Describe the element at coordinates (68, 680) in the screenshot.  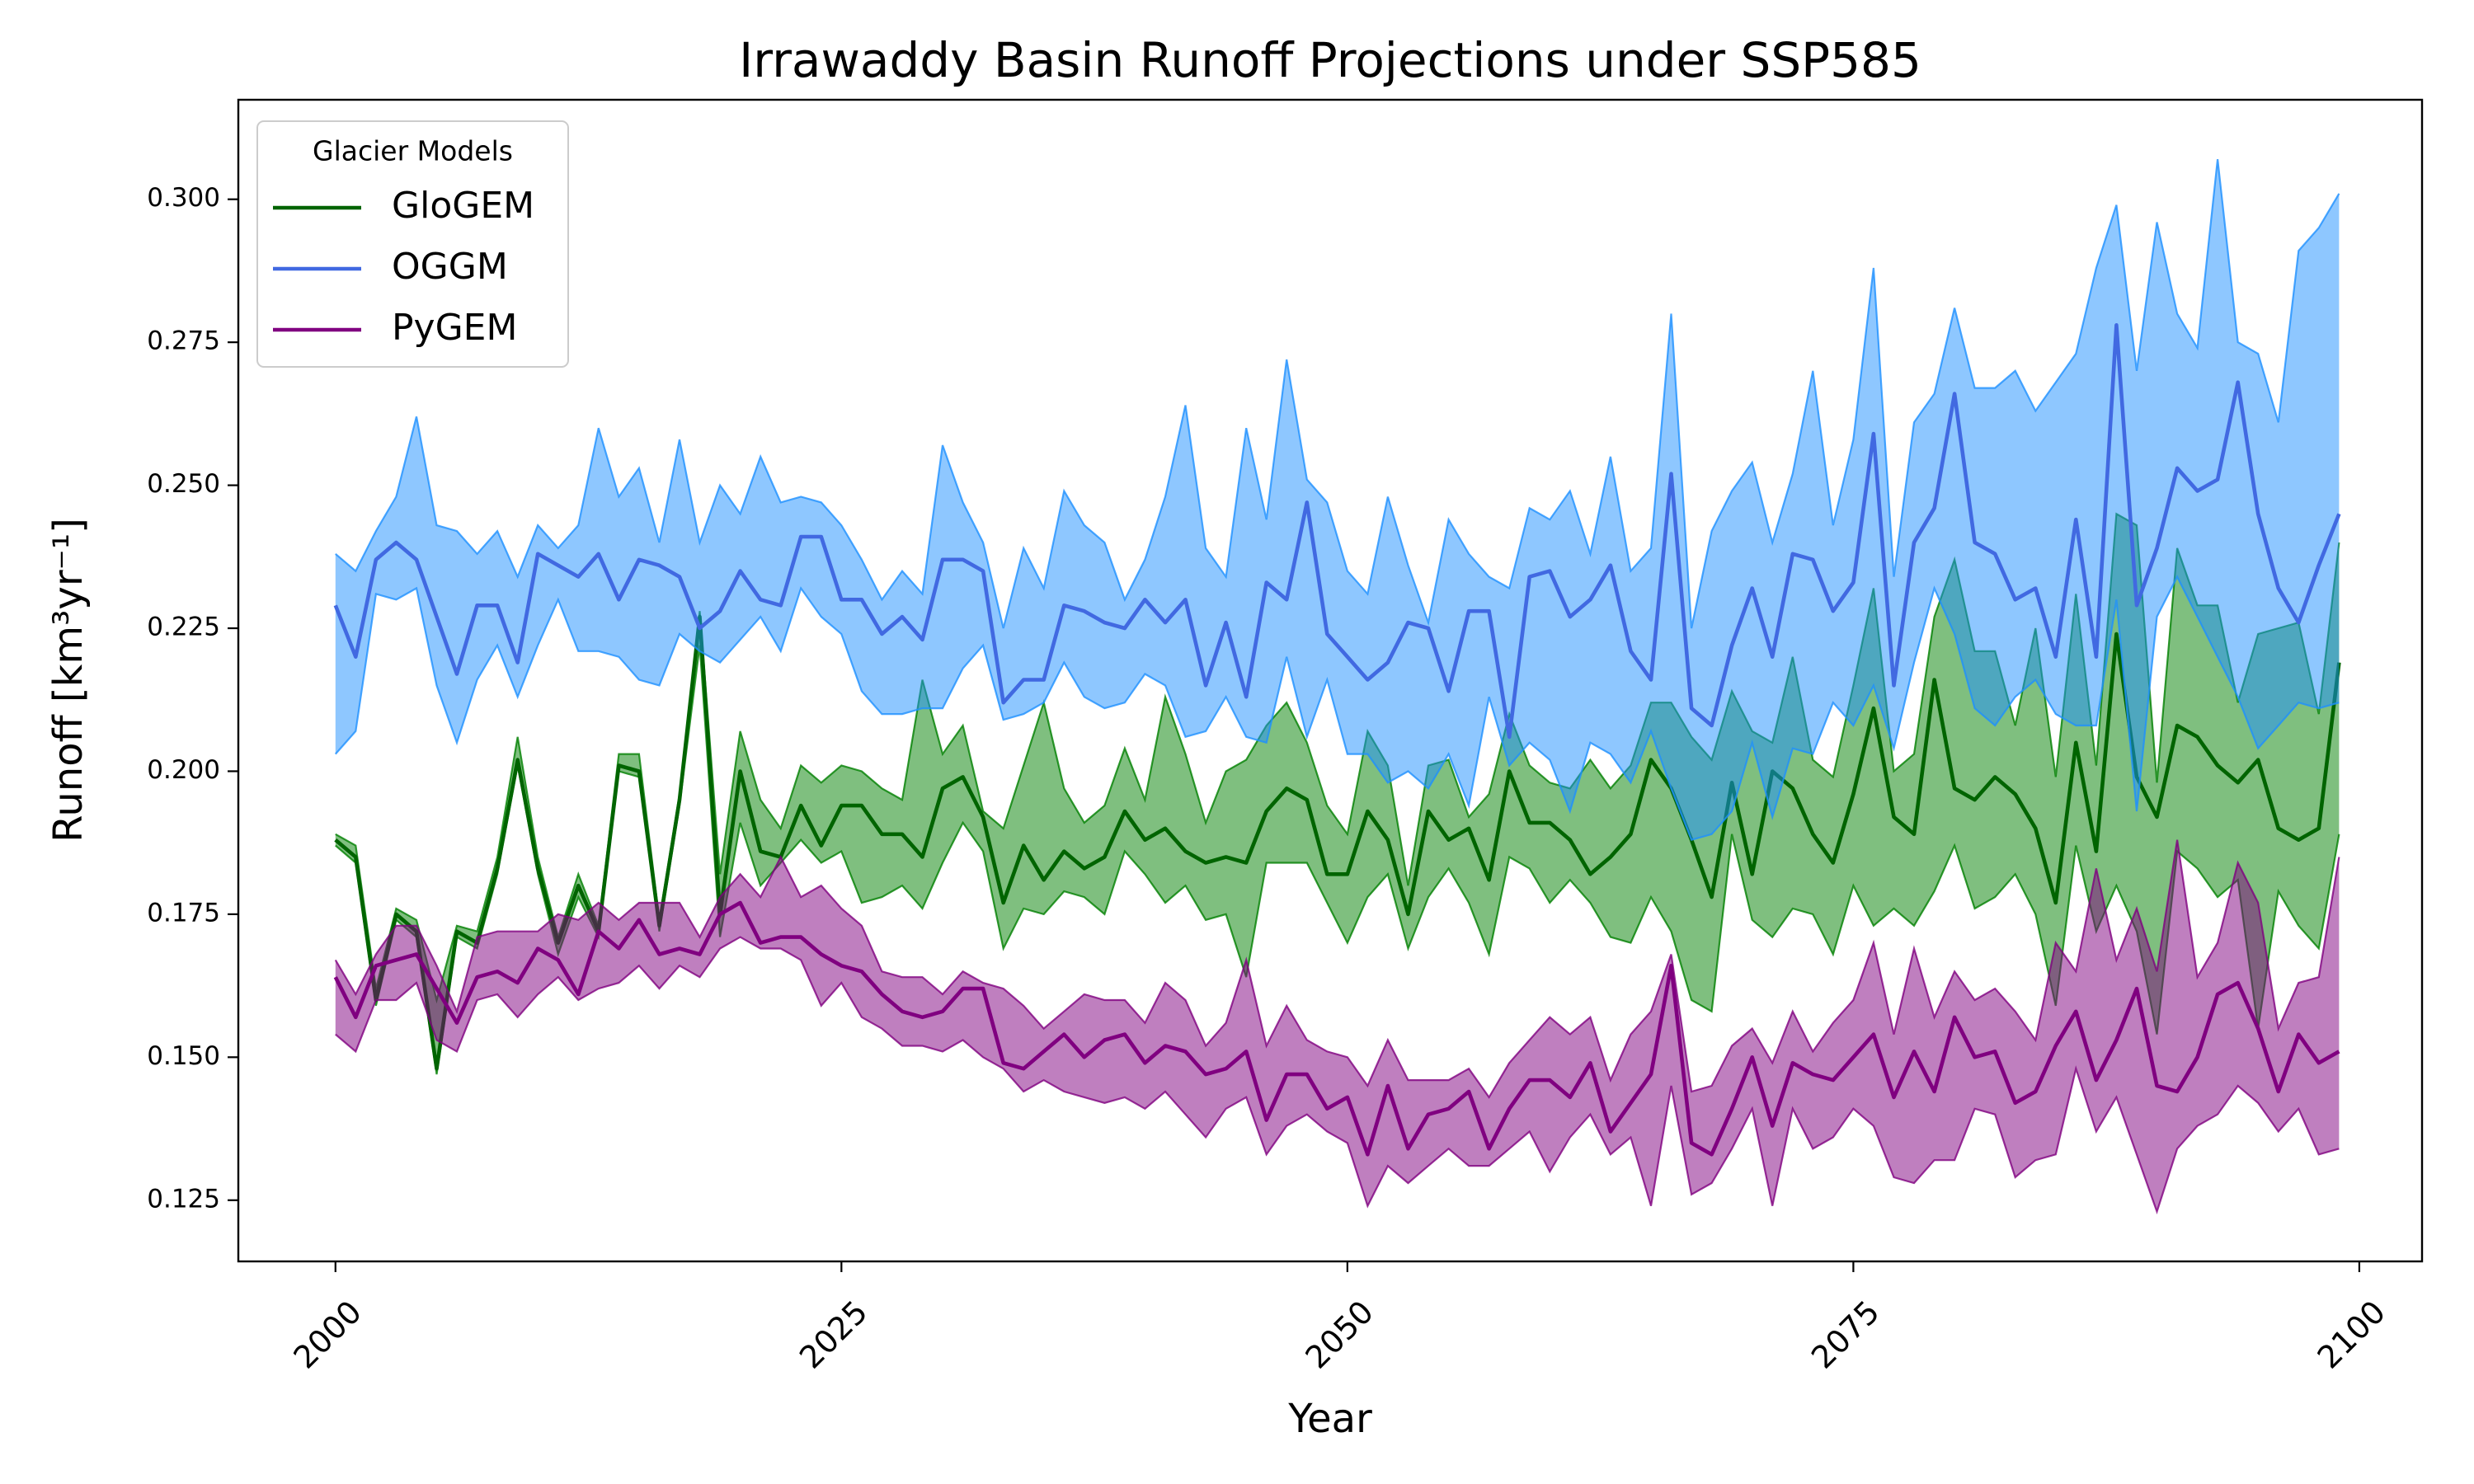
I see `y-axis-label: Runoff [km³yr⁻¹]` at that location.